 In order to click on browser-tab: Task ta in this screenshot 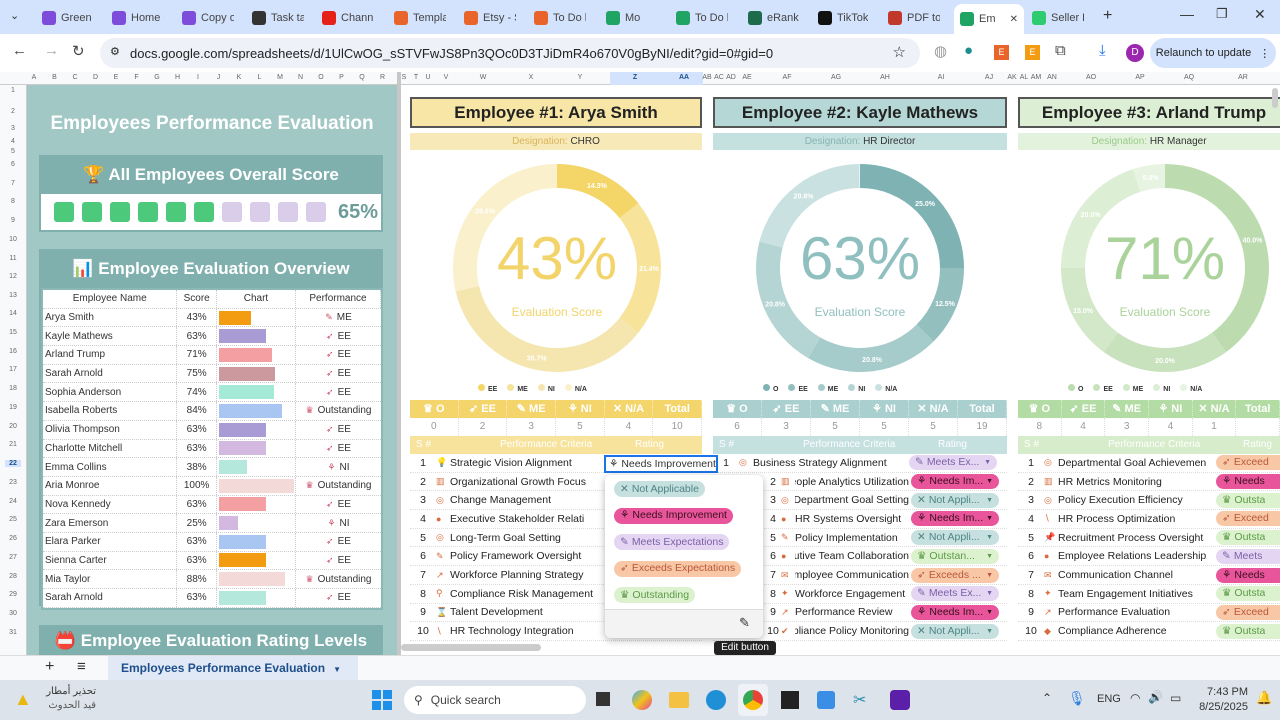, I will do `click(278, 18)`.